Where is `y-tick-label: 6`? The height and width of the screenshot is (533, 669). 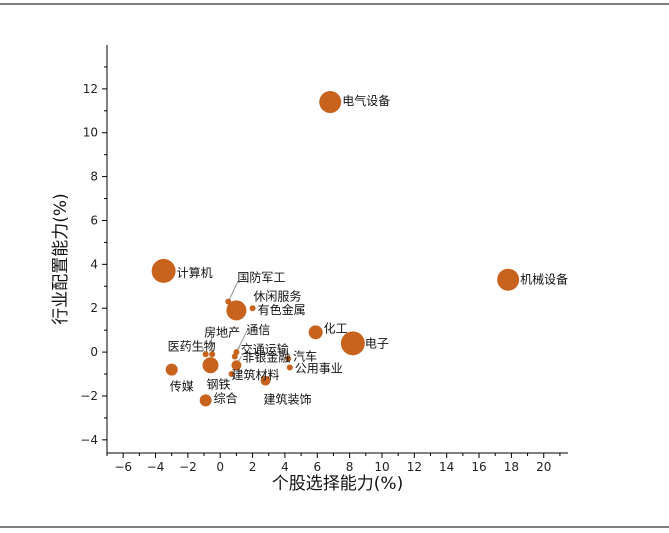 y-tick-label: 6 is located at coordinates (94, 220).